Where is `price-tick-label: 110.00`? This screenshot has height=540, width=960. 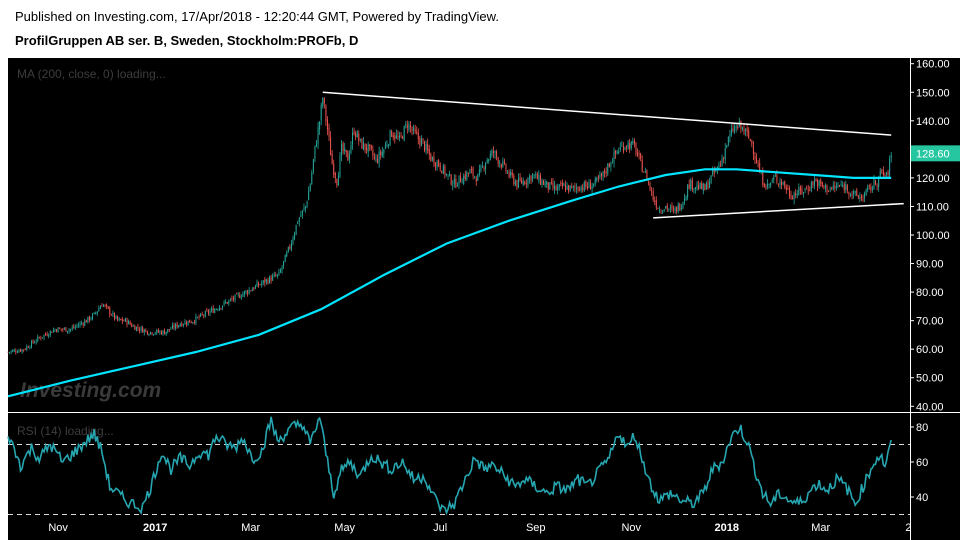
price-tick-label: 110.00 is located at coordinates (932, 207).